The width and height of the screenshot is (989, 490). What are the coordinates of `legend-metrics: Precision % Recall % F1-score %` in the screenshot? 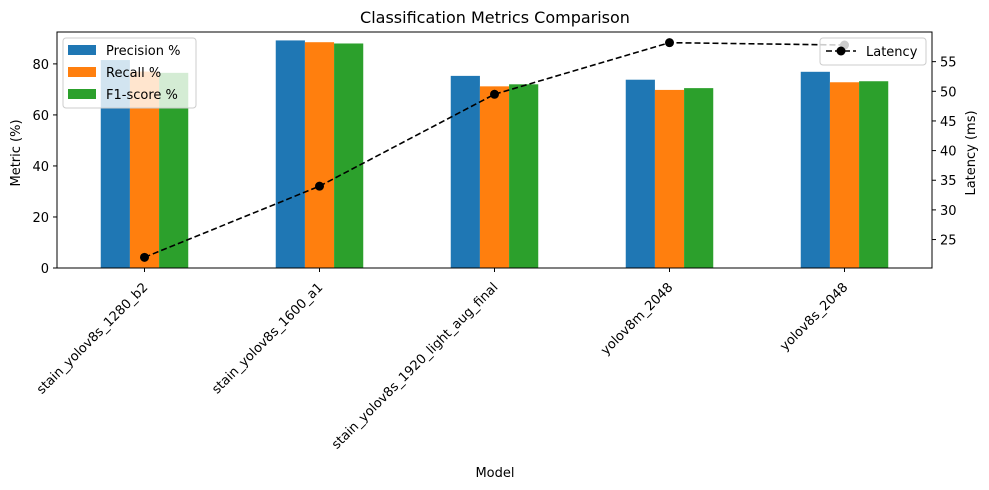 It's located at (129, 73).